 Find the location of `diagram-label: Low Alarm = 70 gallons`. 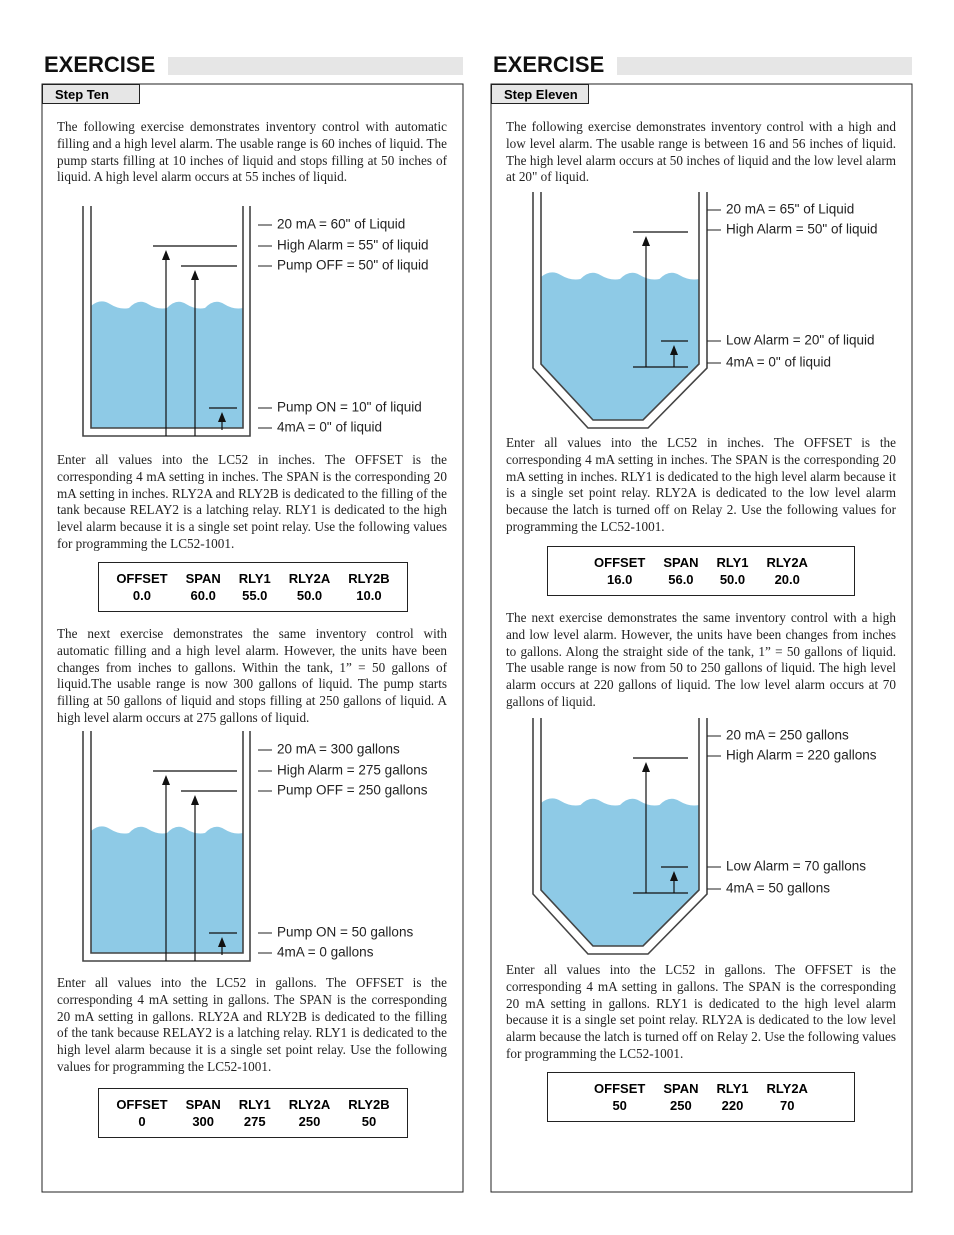

diagram-label: Low Alarm = 70 gallons is located at coordinates (796, 866).